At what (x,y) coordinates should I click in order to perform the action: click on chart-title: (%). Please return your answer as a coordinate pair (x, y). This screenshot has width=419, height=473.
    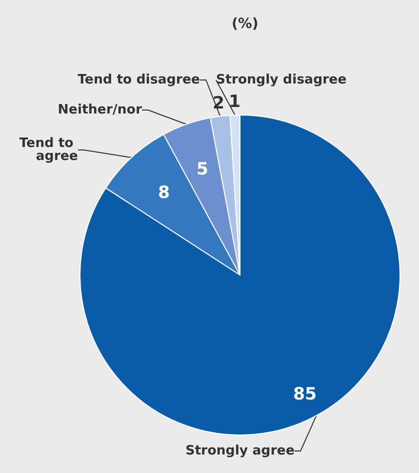
    Looking at the image, I should click on (245, 24).